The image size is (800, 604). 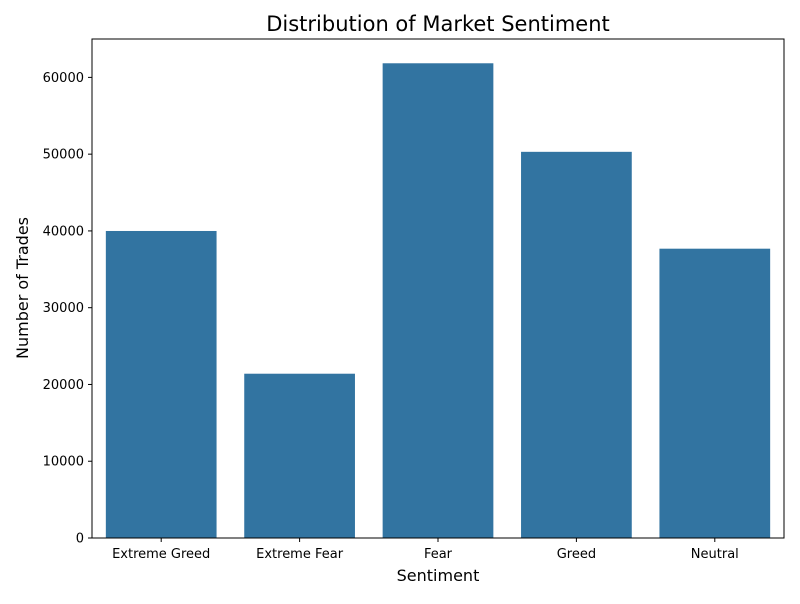 I want to click on bar-neutral, so click(x=715, y=393).